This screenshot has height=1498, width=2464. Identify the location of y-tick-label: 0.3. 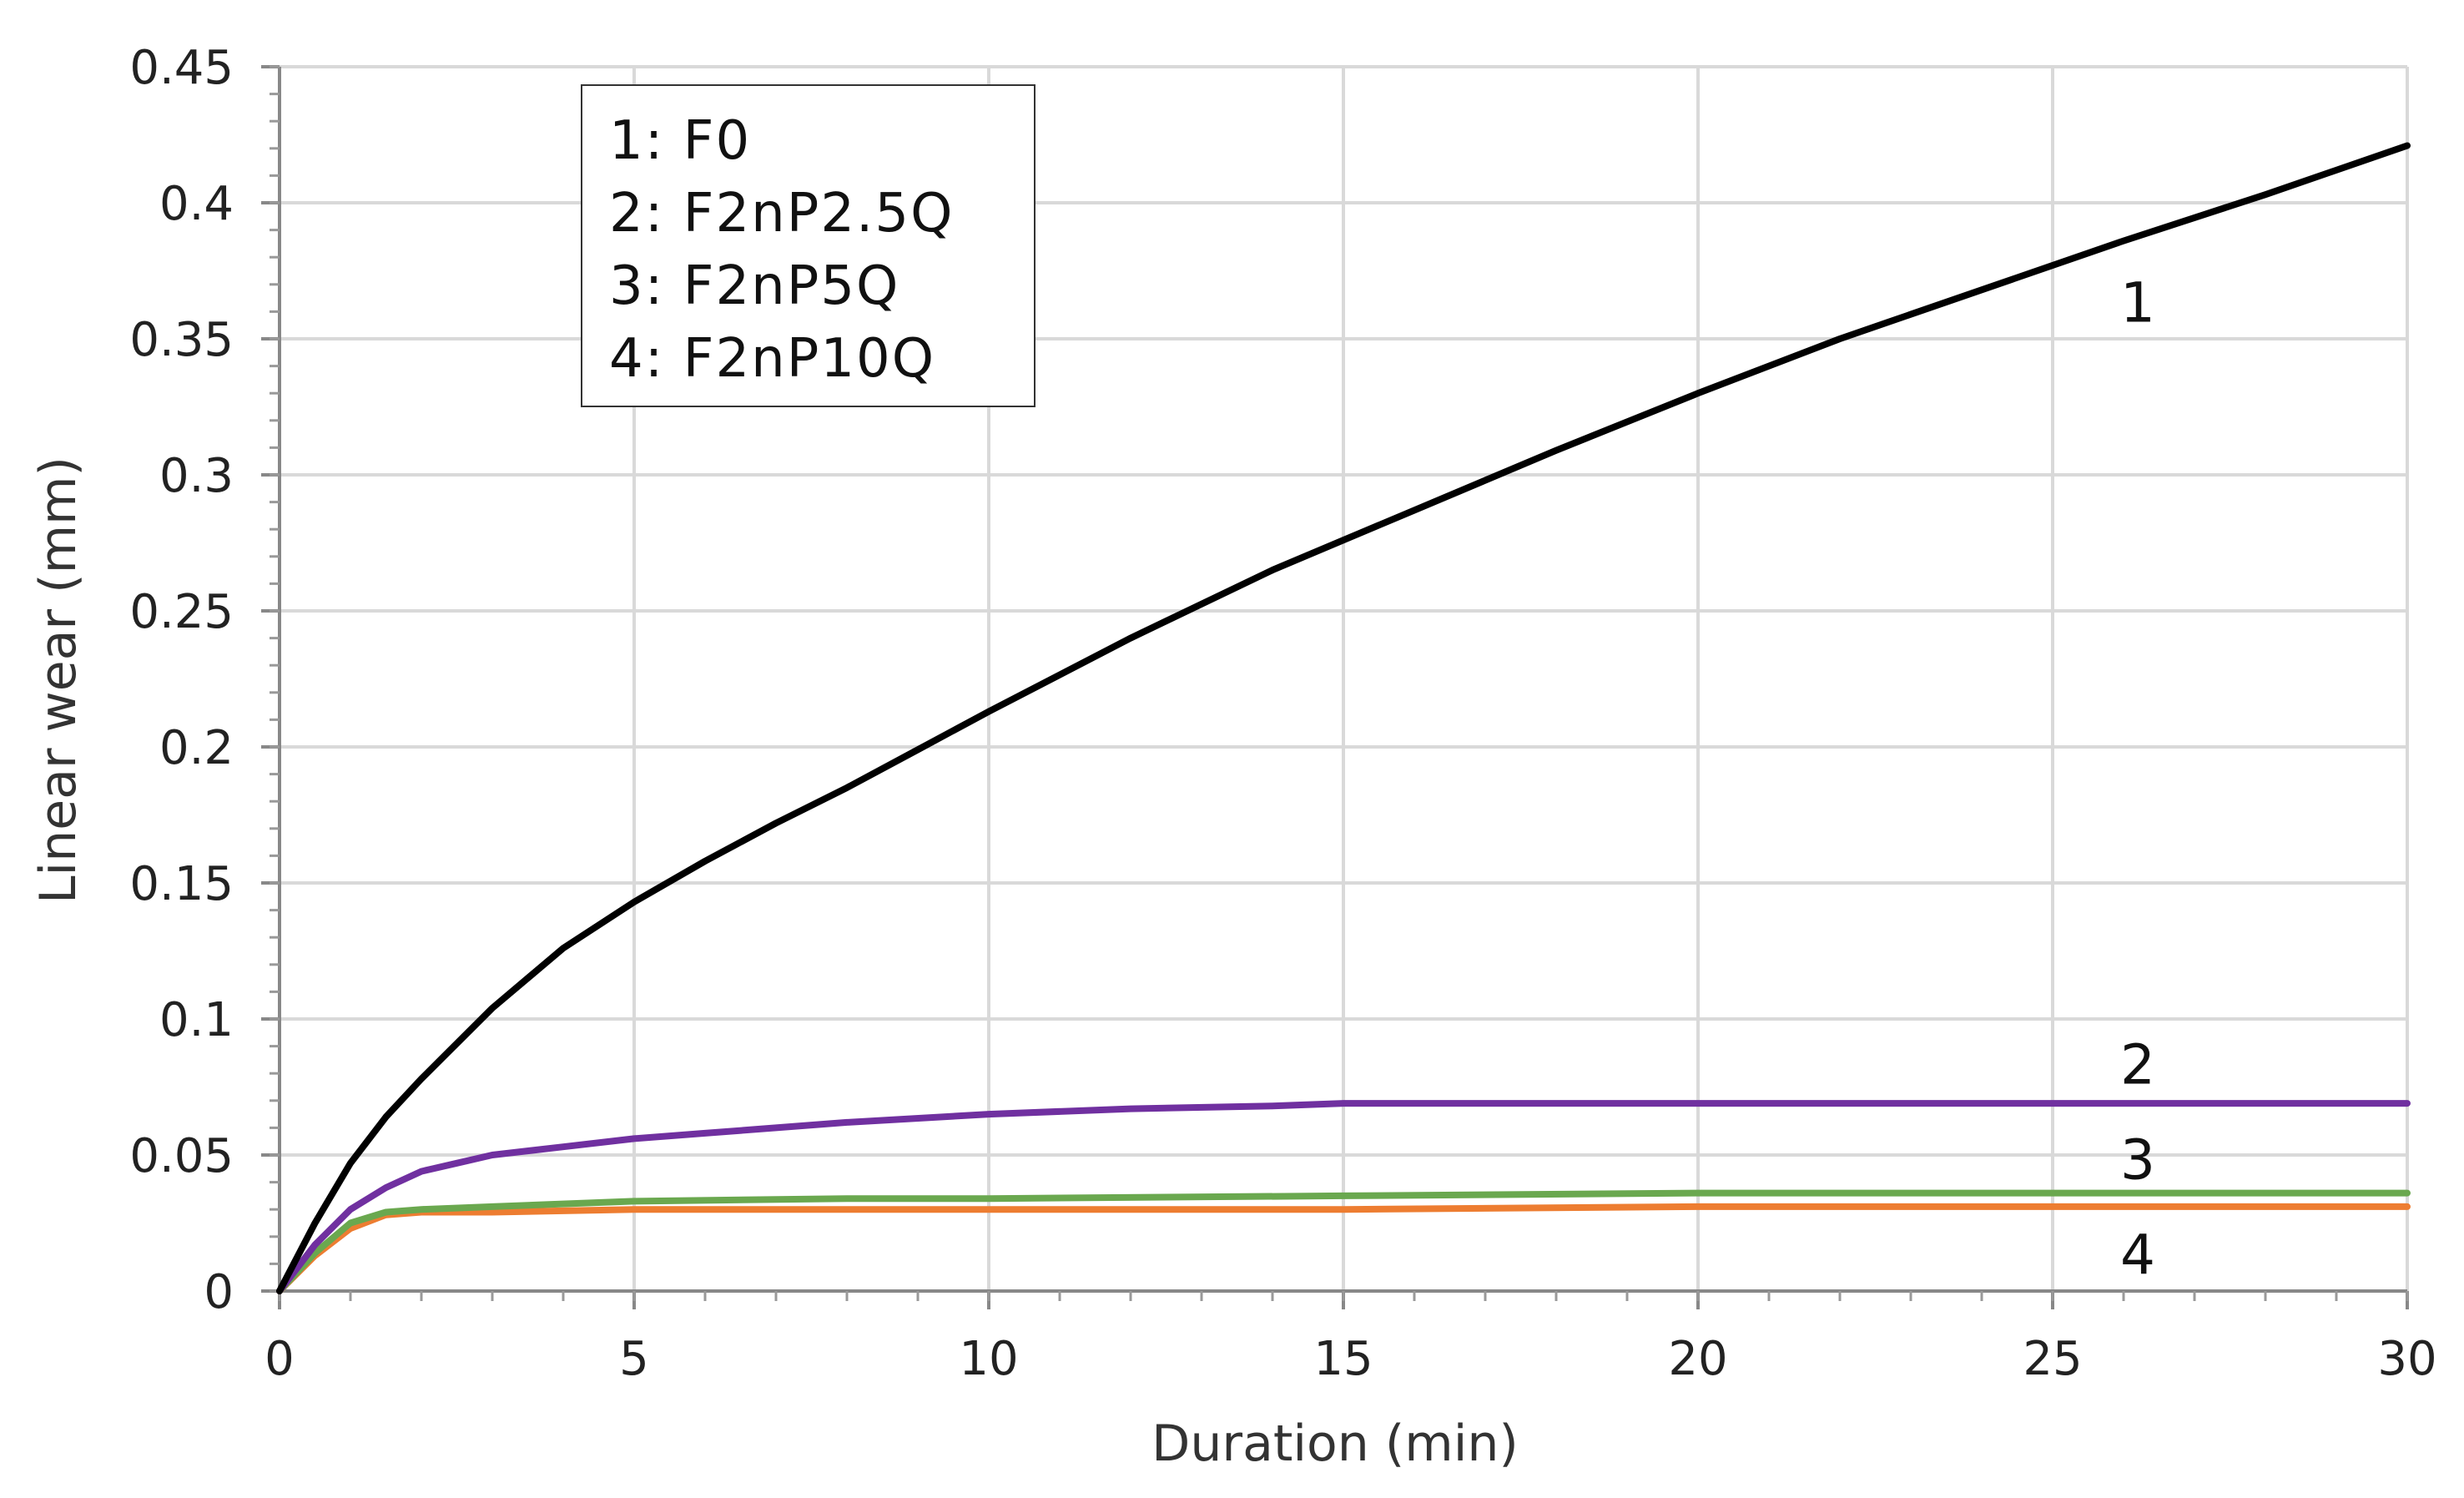
(196, 476).